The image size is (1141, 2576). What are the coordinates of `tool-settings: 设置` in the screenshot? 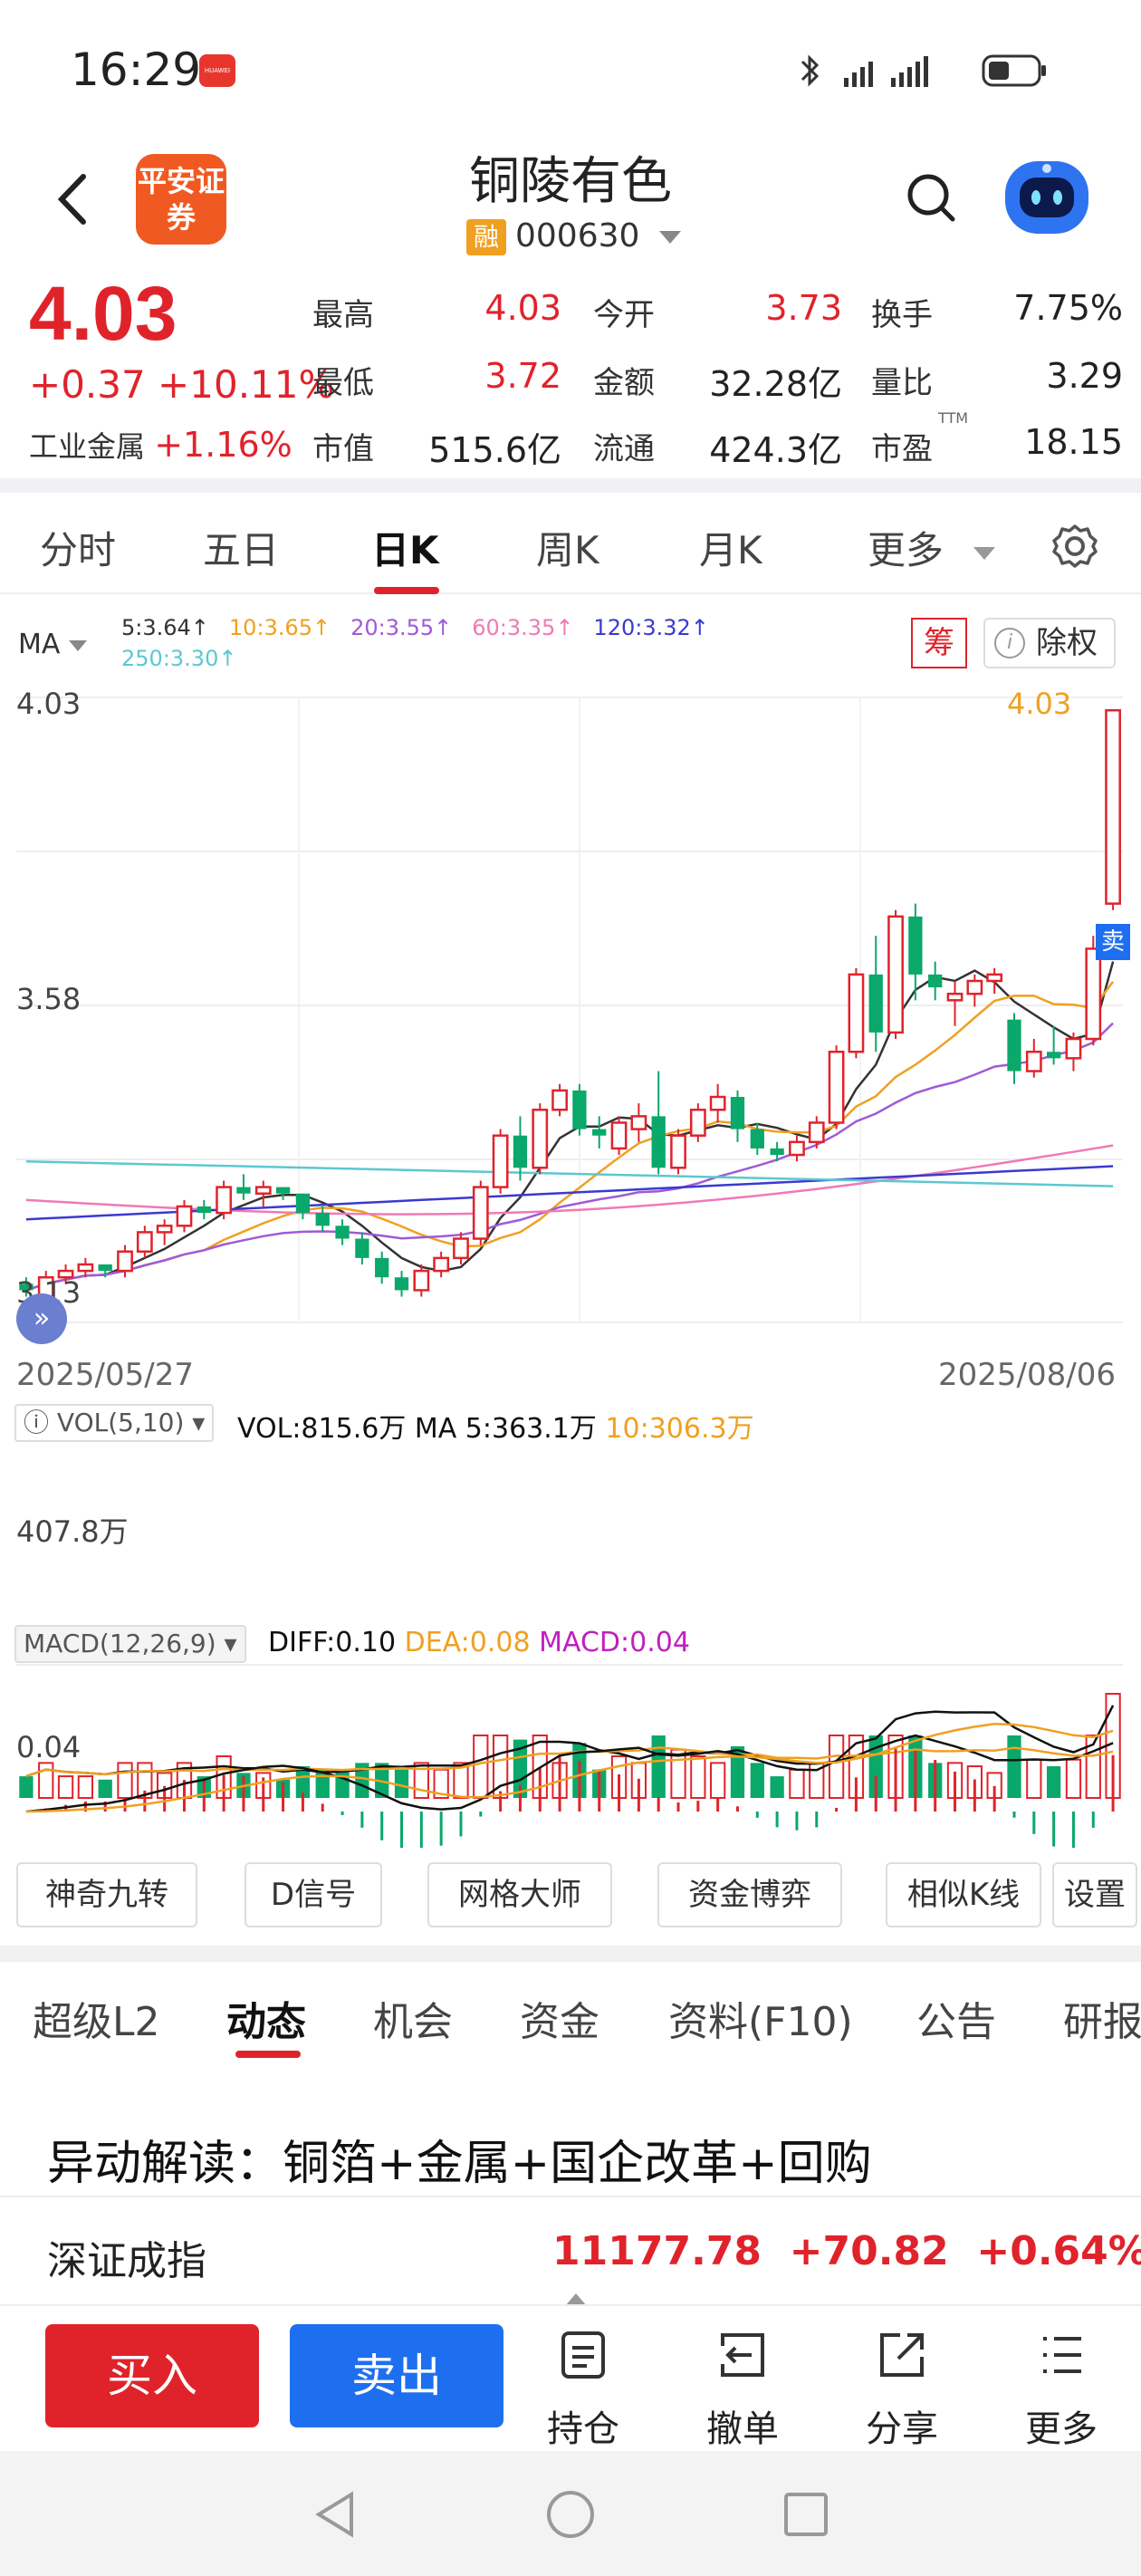 It's located at (1095, 1894).